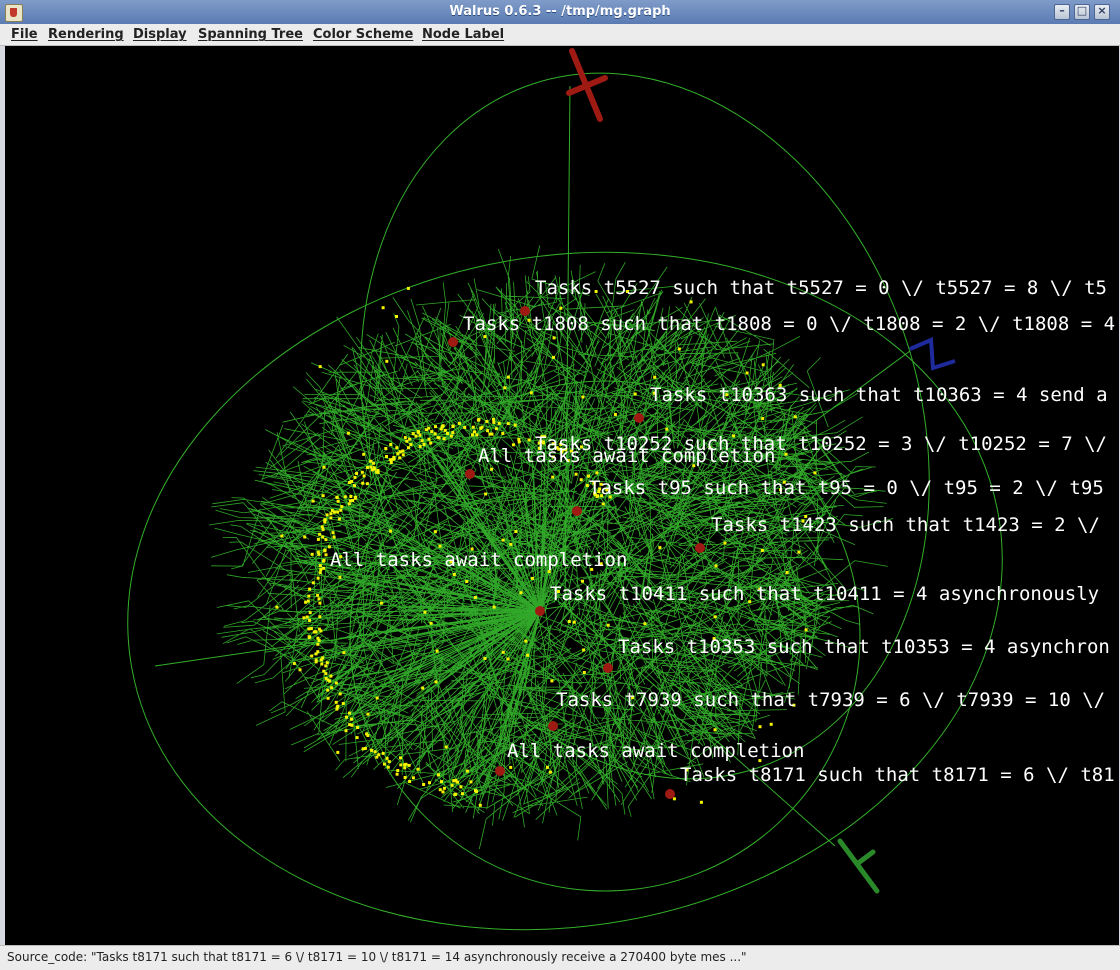 The width and height of the screenshot is (1120, 970). What do you see at coordinates (363, 34) in the screenshot?
I see `menu-color-scheme: Color Scheme` at bounding box center [363, 34].